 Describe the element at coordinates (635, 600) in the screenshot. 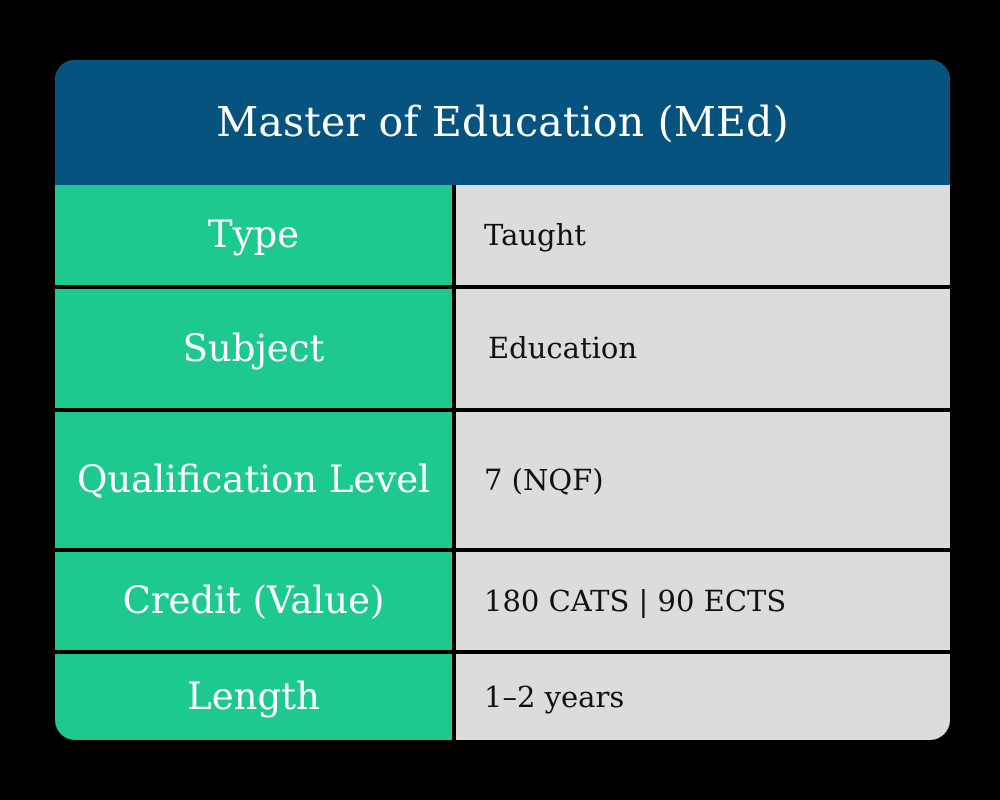

I see `value-text: 180 CATS | 90 ECTS` at that location.